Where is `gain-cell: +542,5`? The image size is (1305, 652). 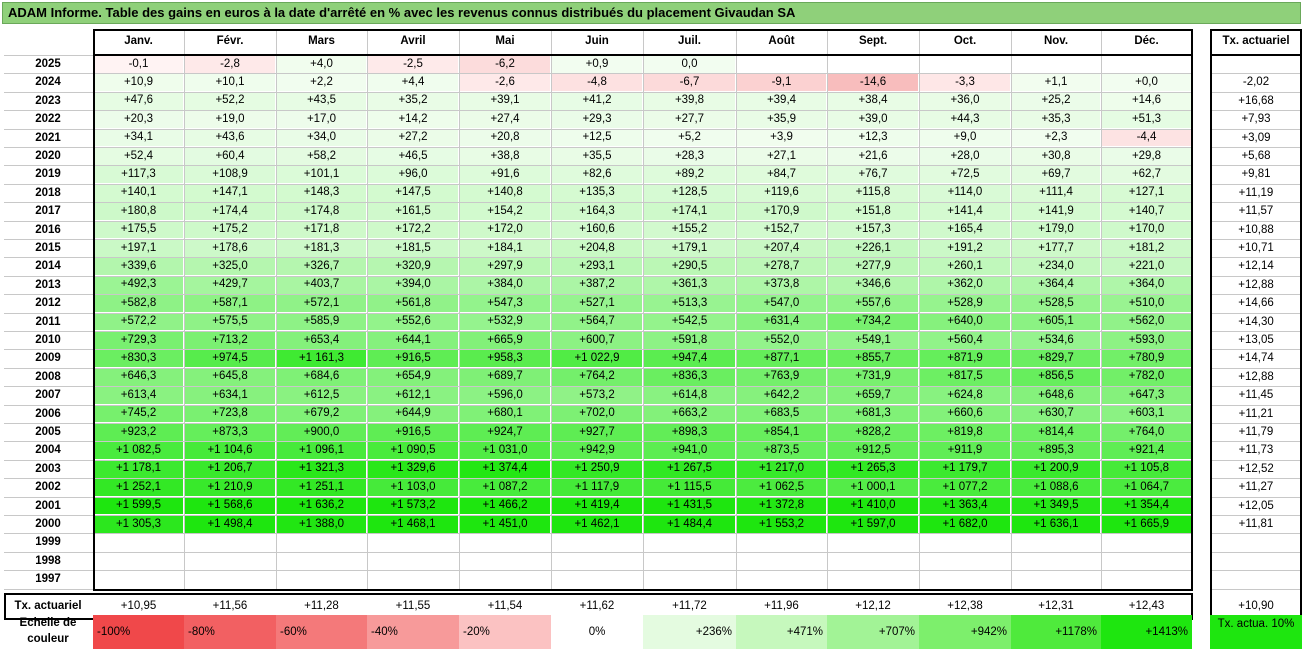 gain-cell: +542,5 is located at coordinates (689, 322).